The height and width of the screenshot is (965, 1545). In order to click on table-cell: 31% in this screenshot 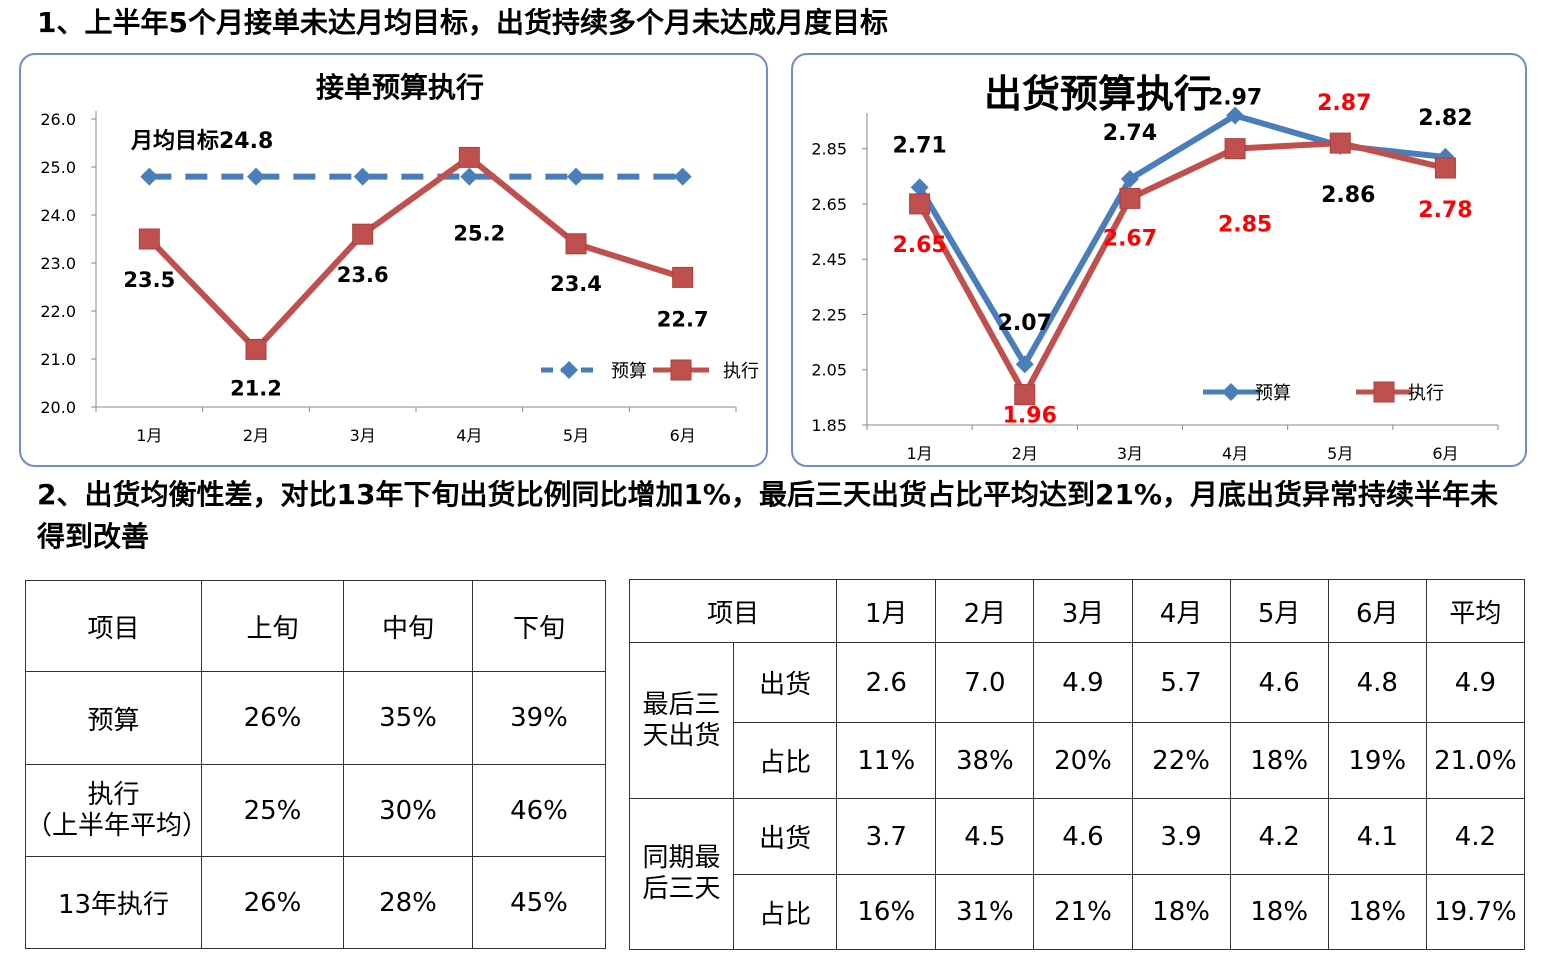, I will do `click(985, 912)`.